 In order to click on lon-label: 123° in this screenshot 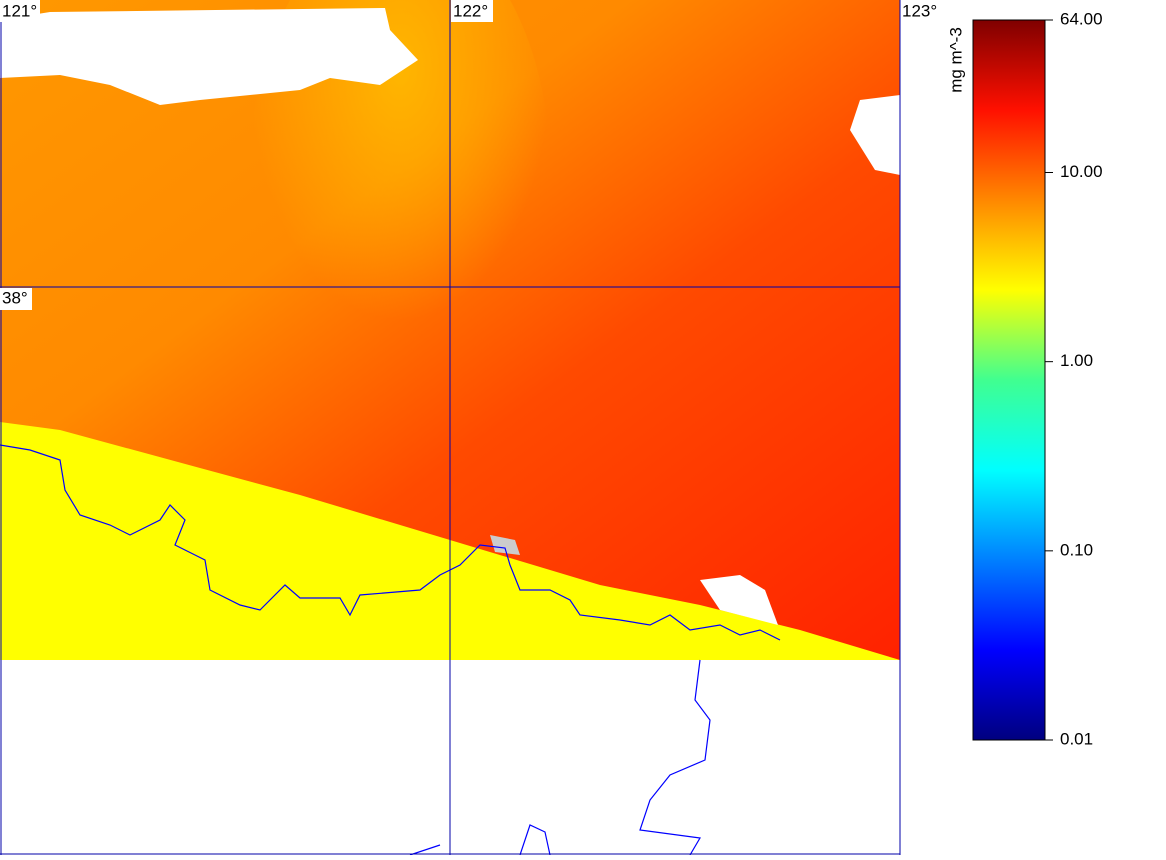, I will do `click(919, 10)`.